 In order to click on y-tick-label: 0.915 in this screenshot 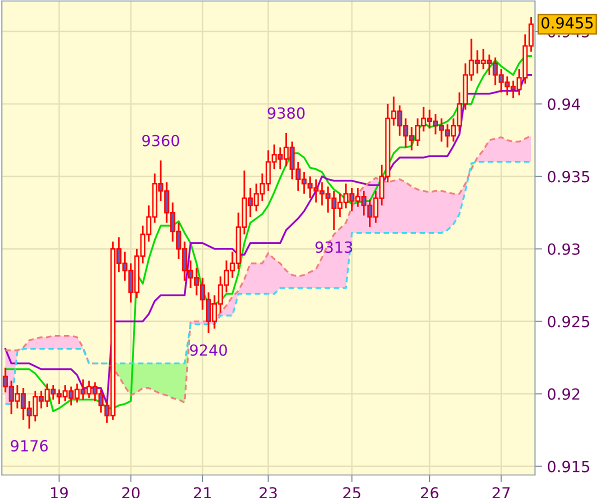, I will do `click(569, 466)`.